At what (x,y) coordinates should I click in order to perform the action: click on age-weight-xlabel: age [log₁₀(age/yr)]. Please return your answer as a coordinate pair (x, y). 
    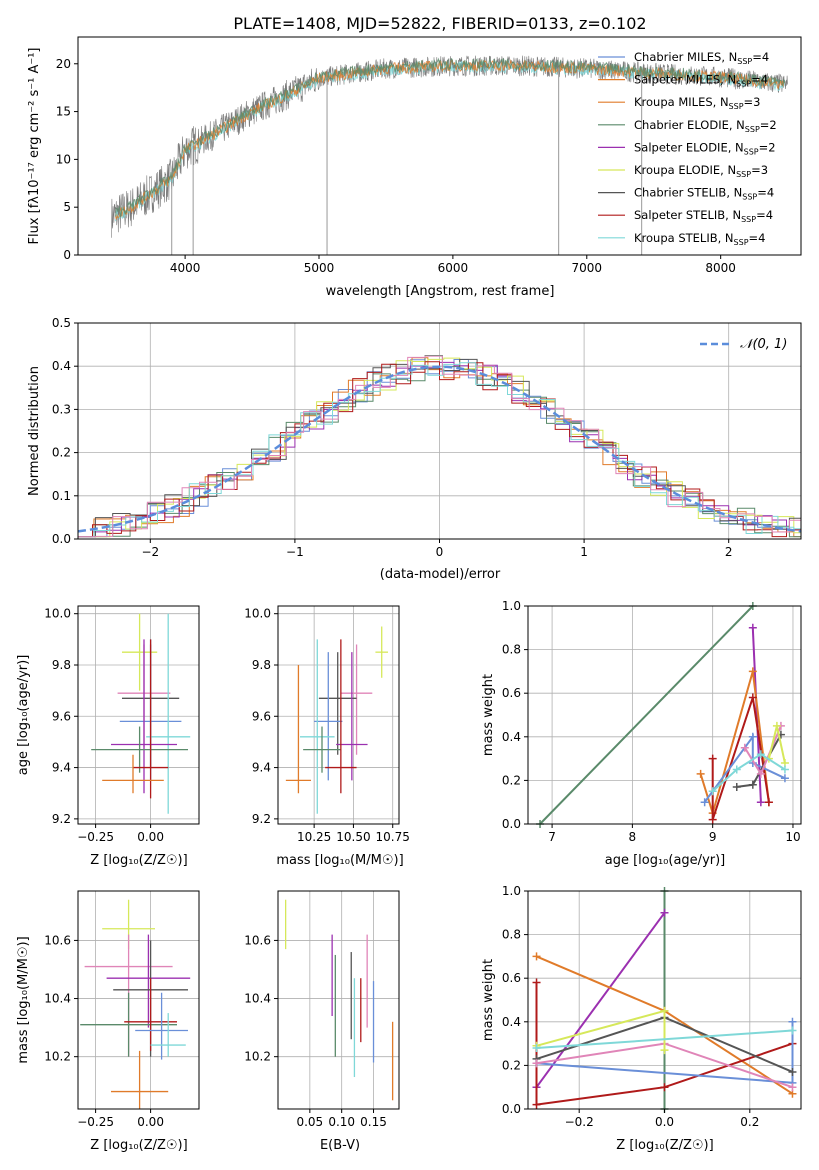
    Looking at the image, I should click on (665, 860).